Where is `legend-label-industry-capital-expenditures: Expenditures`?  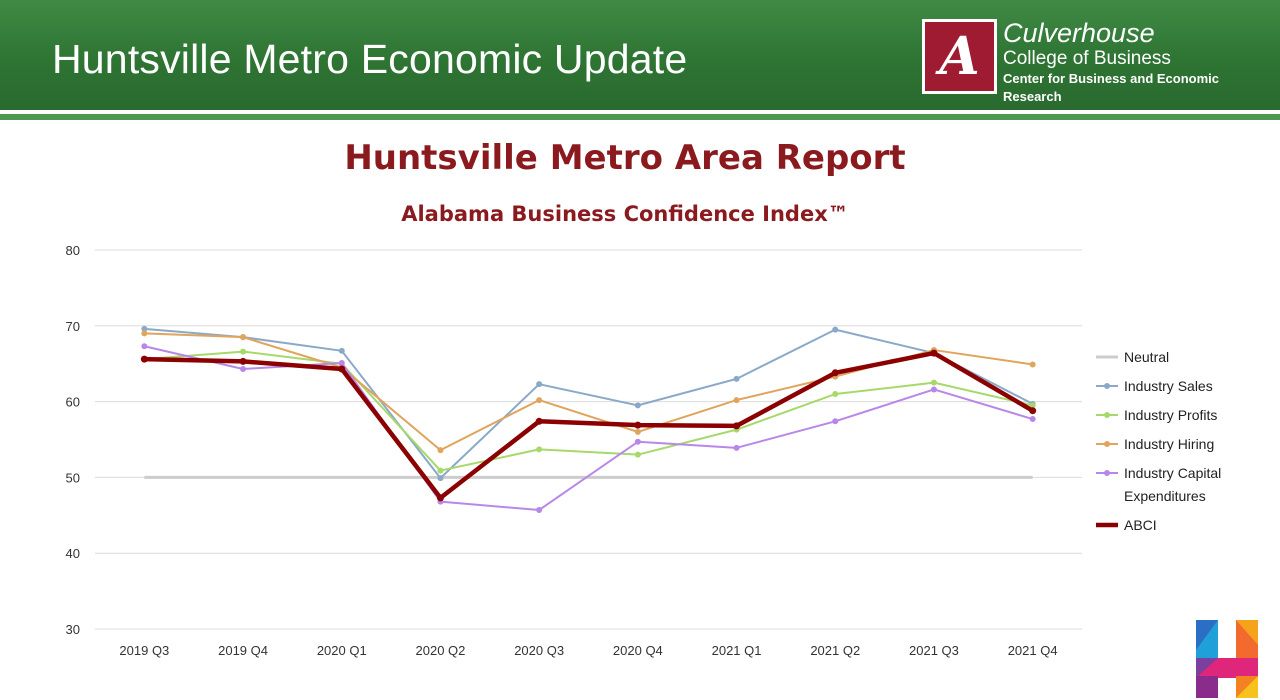 legend-label-industry-capital-expenditures: Expenditures is located at coordinates (1165, 496).